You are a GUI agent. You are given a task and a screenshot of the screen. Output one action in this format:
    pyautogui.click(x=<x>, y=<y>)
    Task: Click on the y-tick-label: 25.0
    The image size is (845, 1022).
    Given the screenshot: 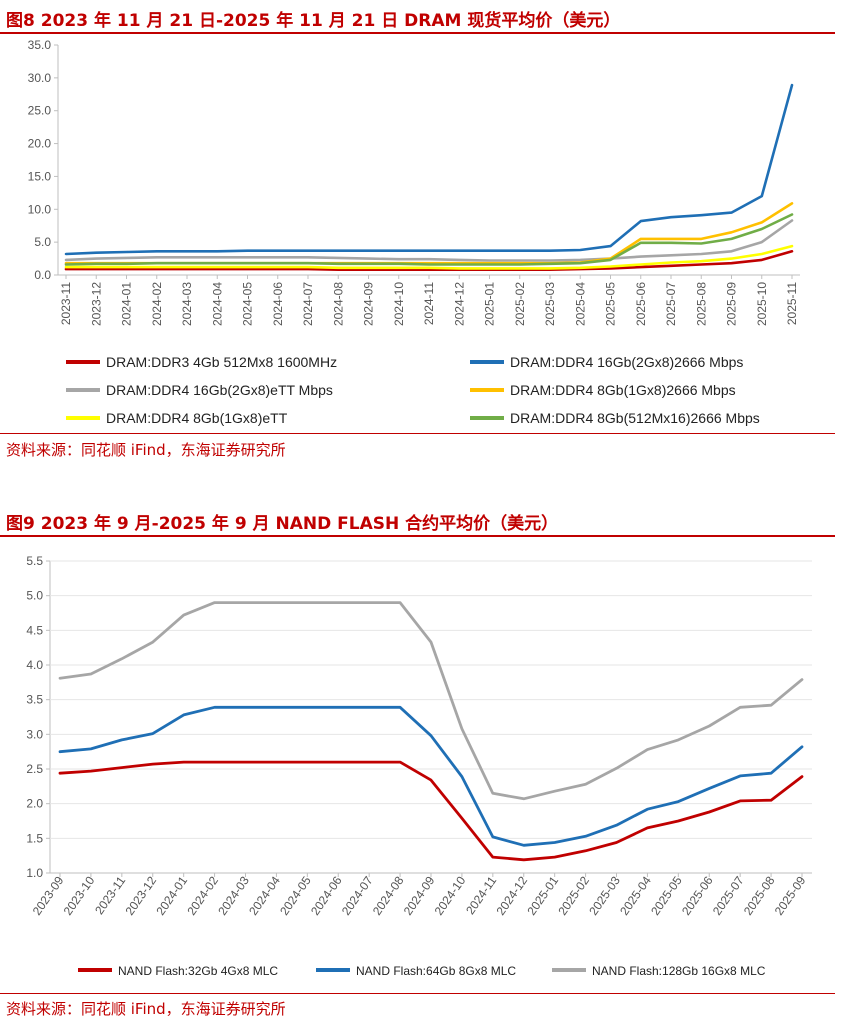 What is the action you would take?
    pyautogui.click(x=40, y=111)
    